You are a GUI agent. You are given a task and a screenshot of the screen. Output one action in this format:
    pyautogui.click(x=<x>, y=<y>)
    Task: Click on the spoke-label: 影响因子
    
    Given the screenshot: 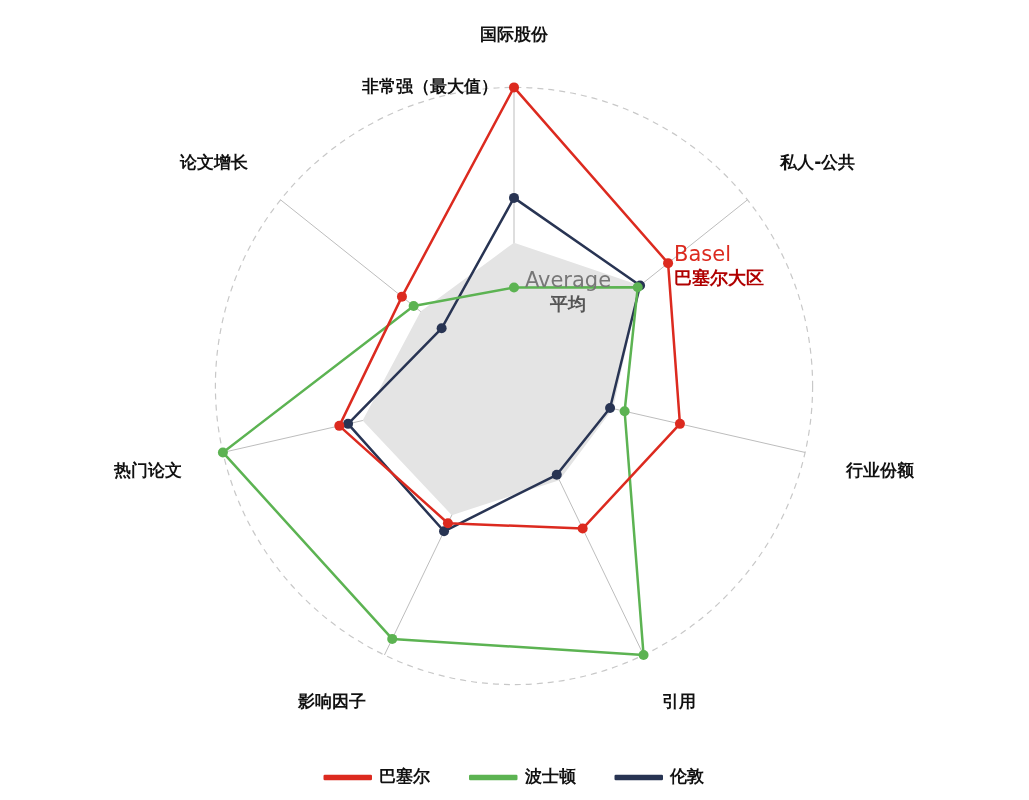 What is the action you would take?
    pyautogui.click(x=332, y=701)
    